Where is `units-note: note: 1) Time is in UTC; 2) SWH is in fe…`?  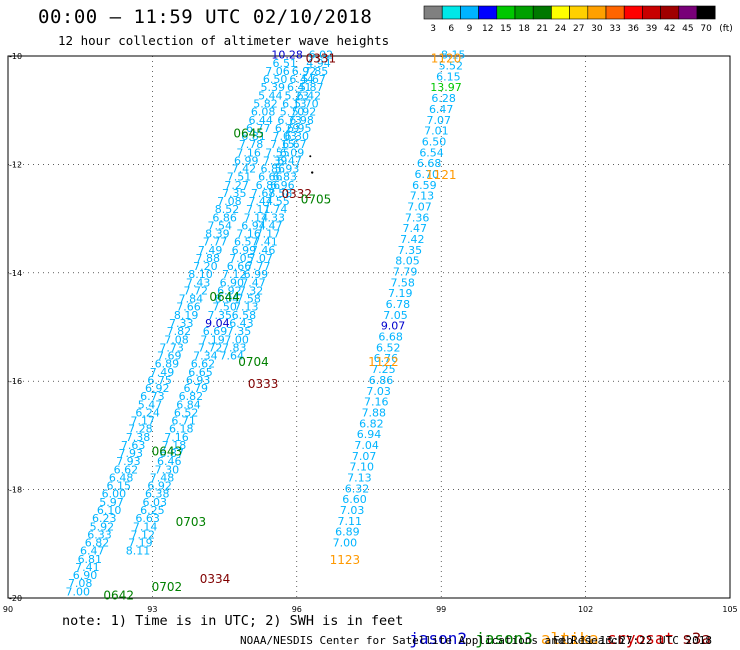
units-note: note: 1) Time is in UTC; 2) SWH is in fe… is located at coordinates (233, 621).